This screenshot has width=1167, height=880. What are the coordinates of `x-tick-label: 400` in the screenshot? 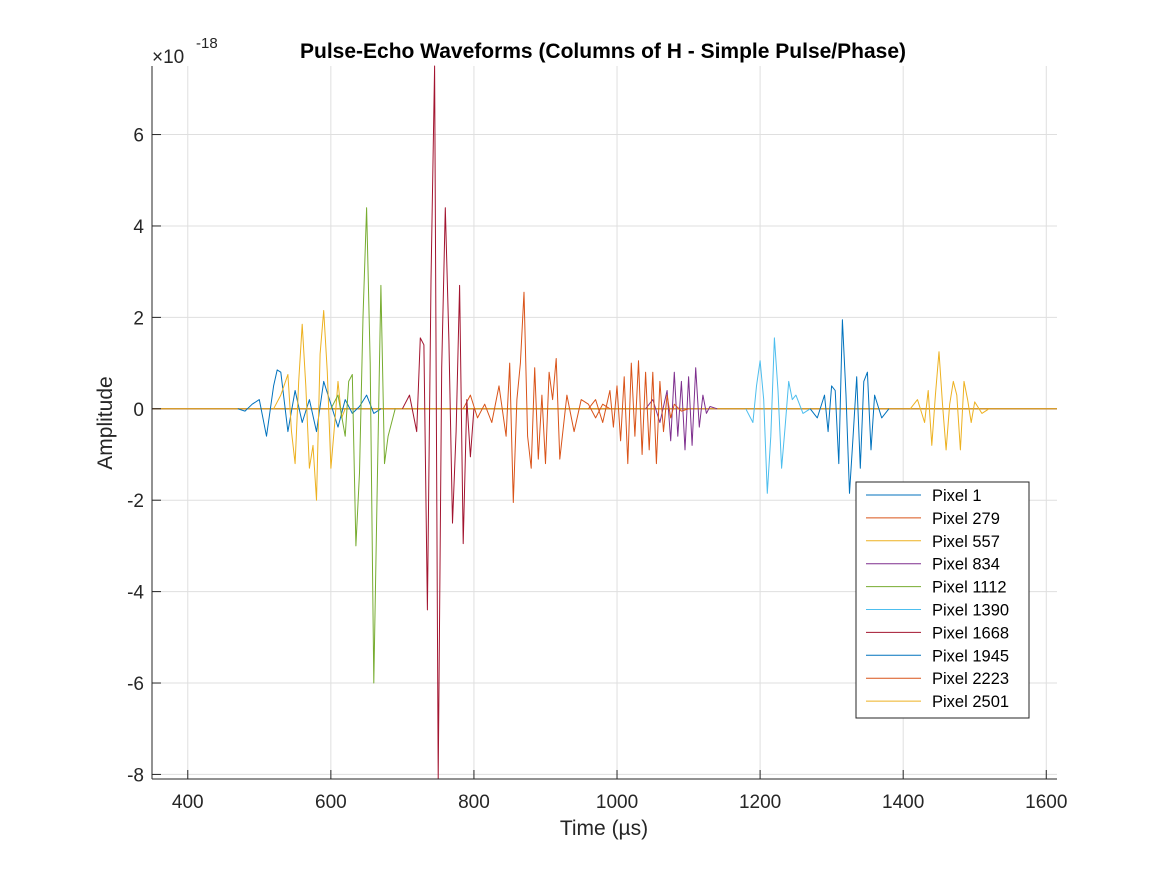 It's located at (188, 802).